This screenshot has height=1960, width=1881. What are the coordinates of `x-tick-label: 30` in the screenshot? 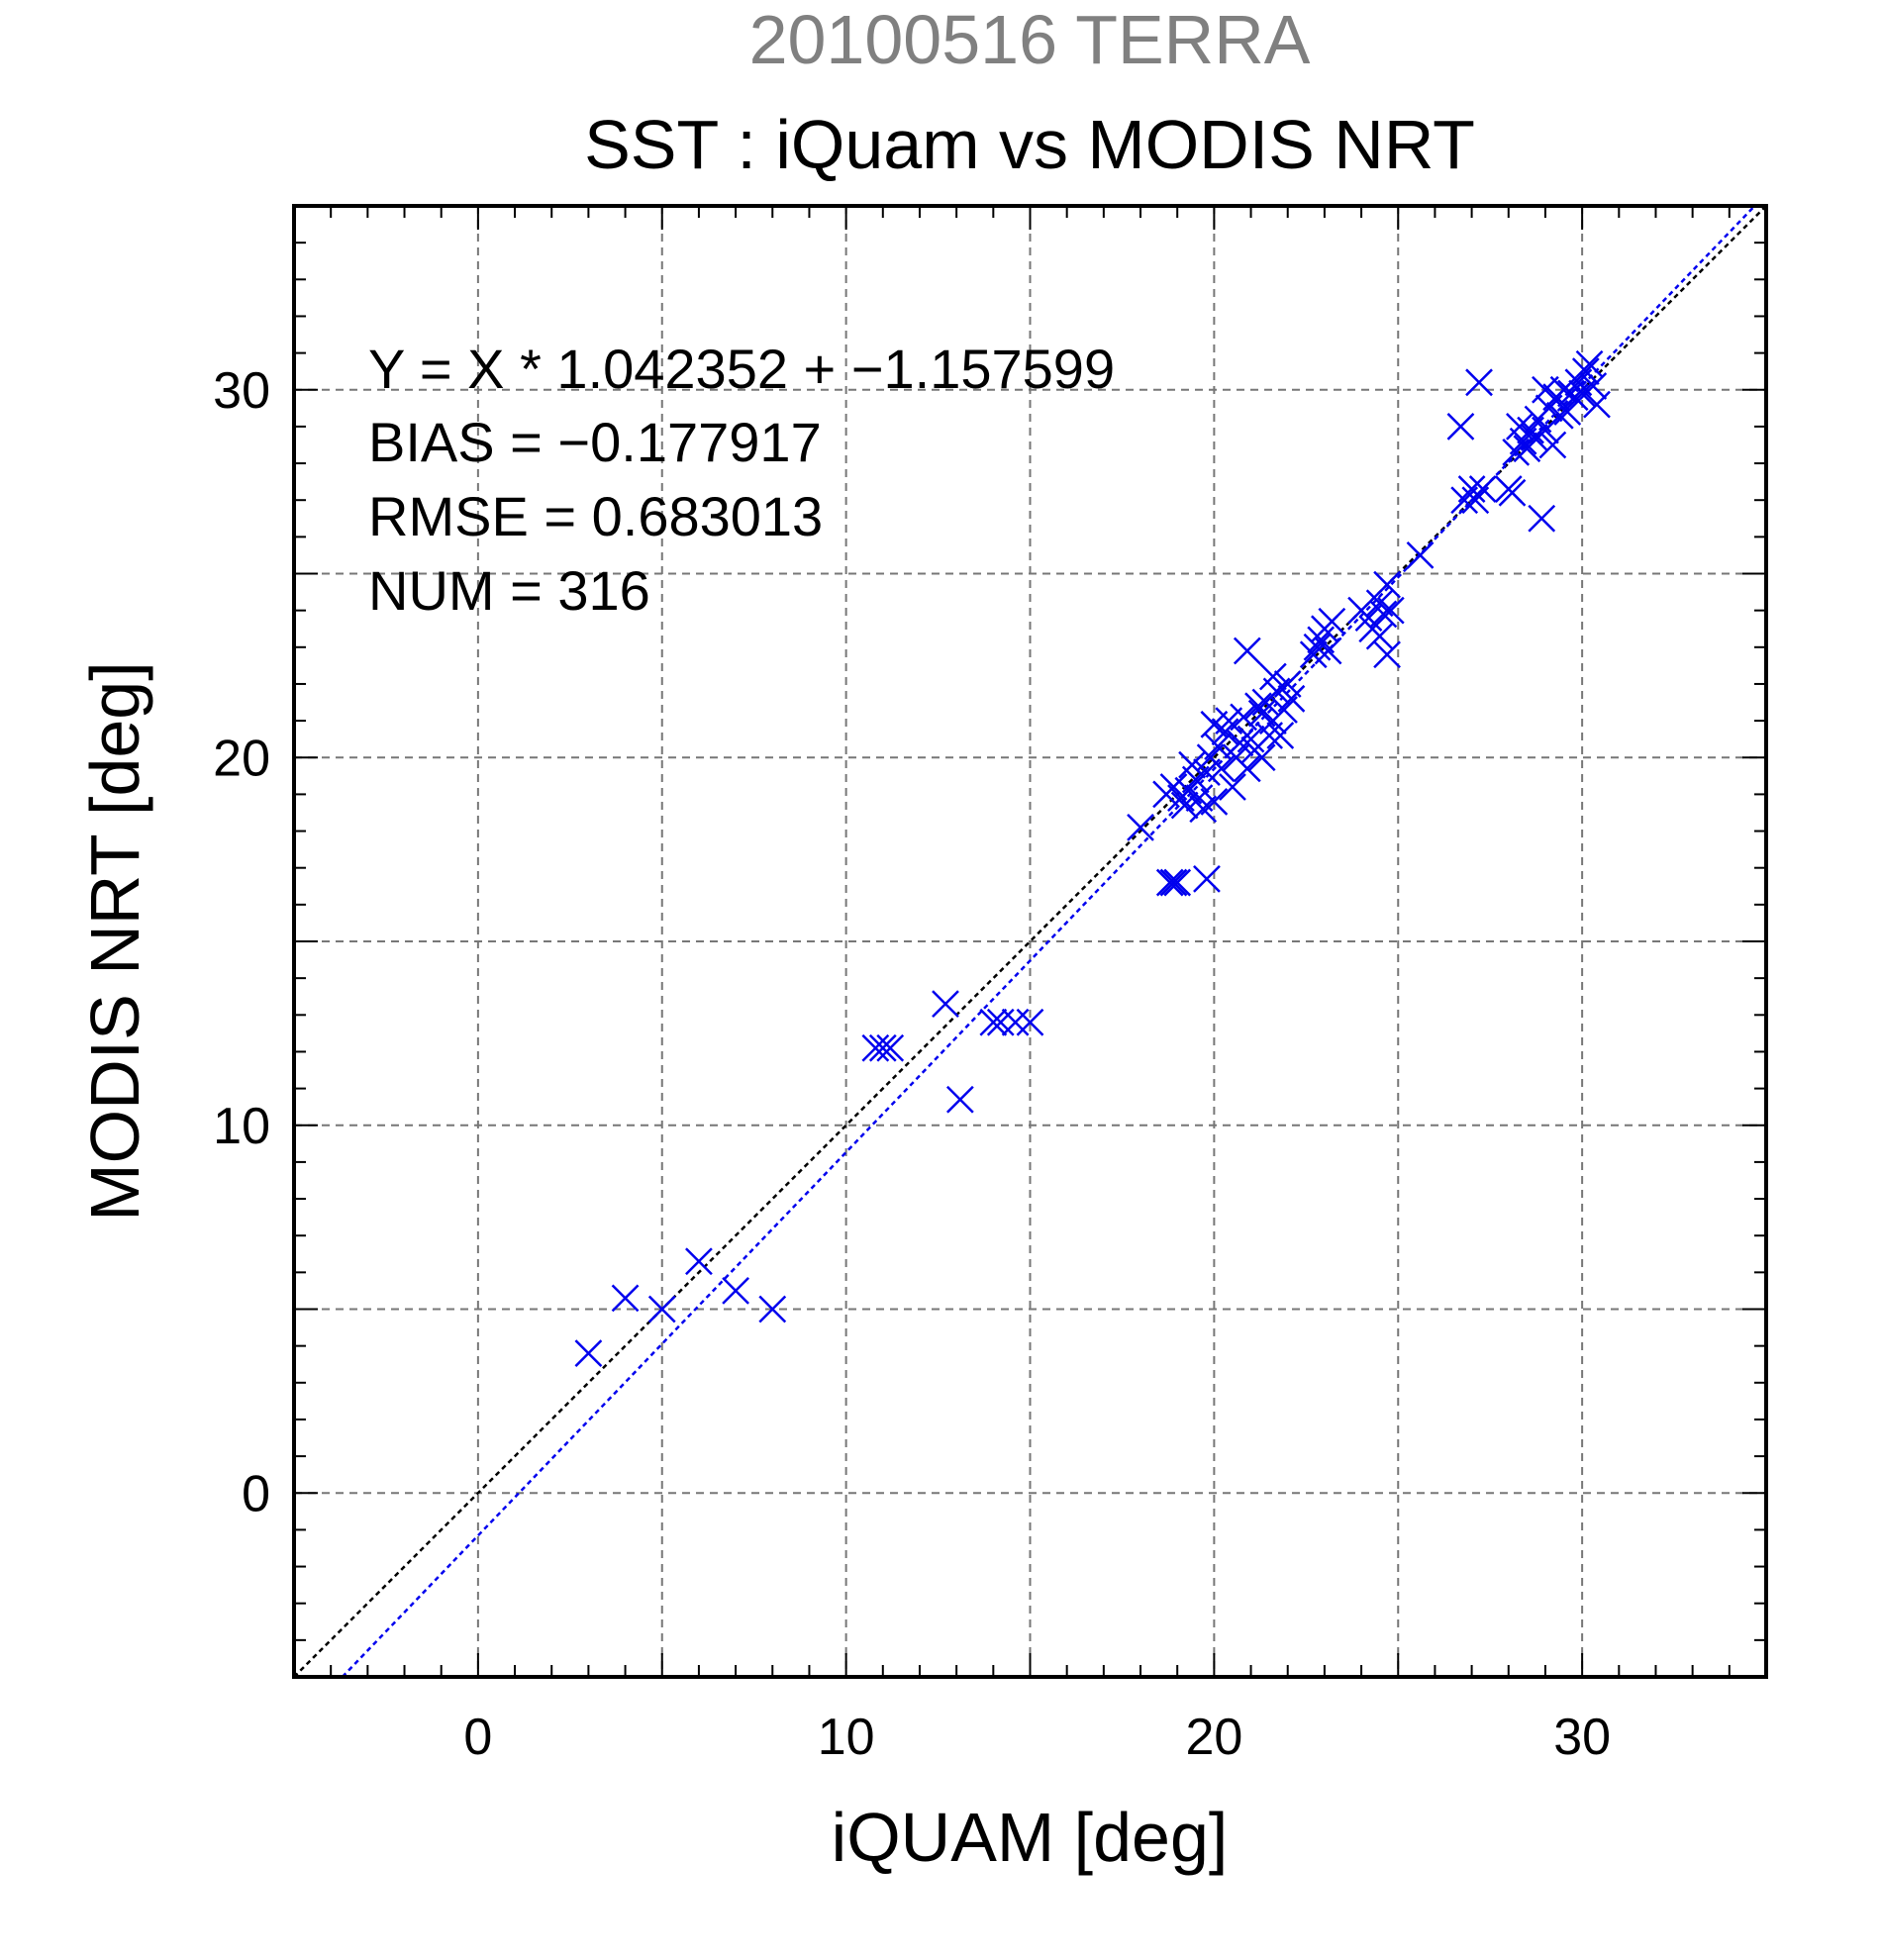 It's located at (1582, 1737).